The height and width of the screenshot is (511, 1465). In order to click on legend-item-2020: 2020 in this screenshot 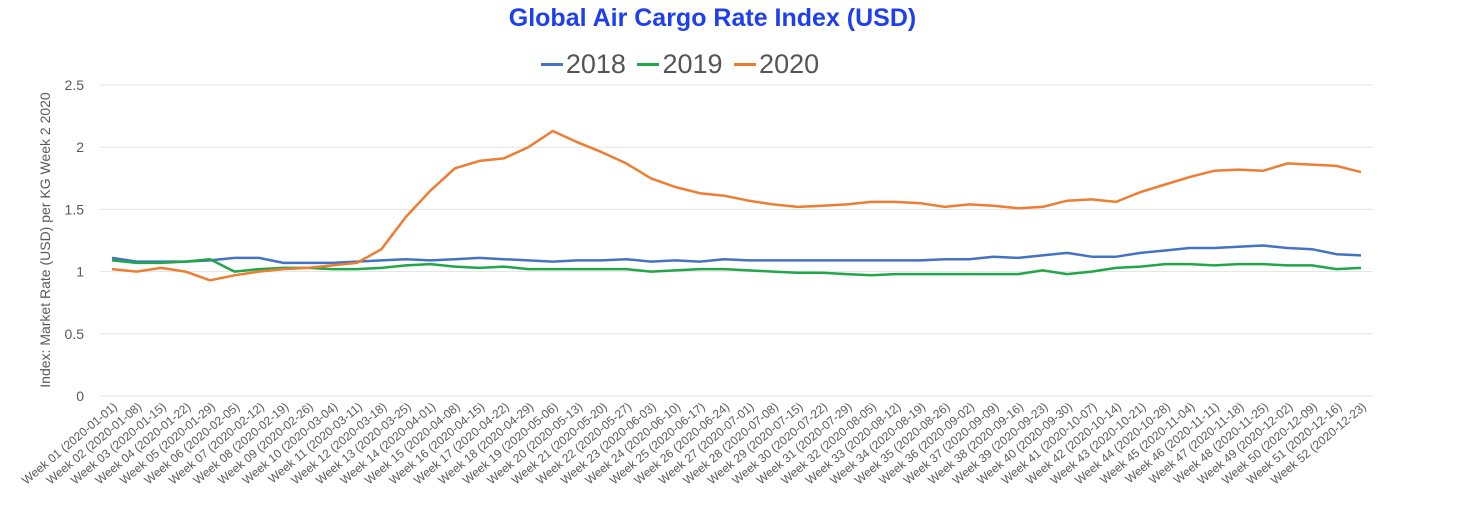, I will do `click(776, 64)`.